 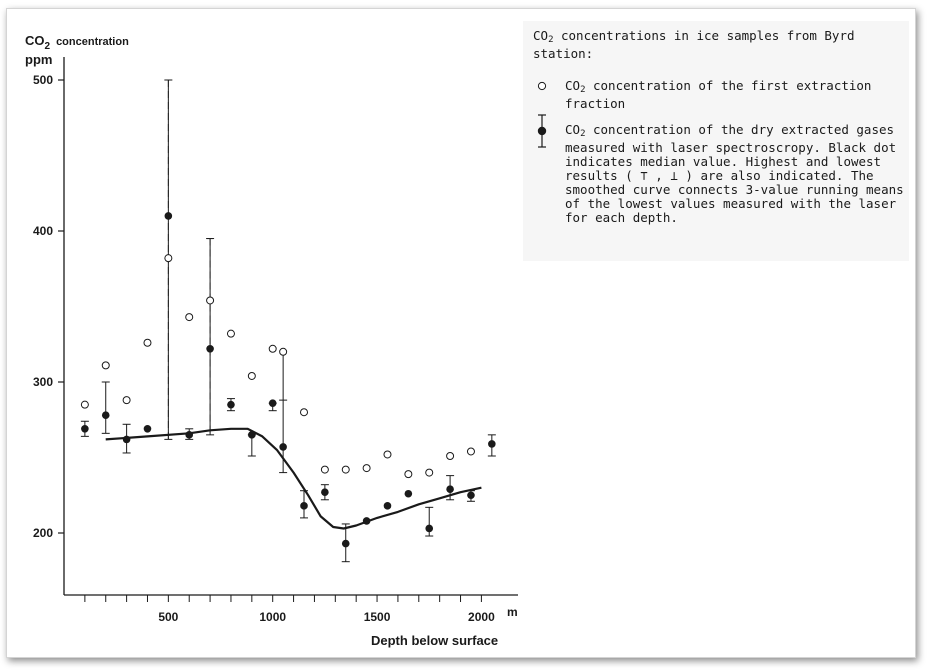 I want to click on error-bar-dot-icon, so click(x=543, y=132).